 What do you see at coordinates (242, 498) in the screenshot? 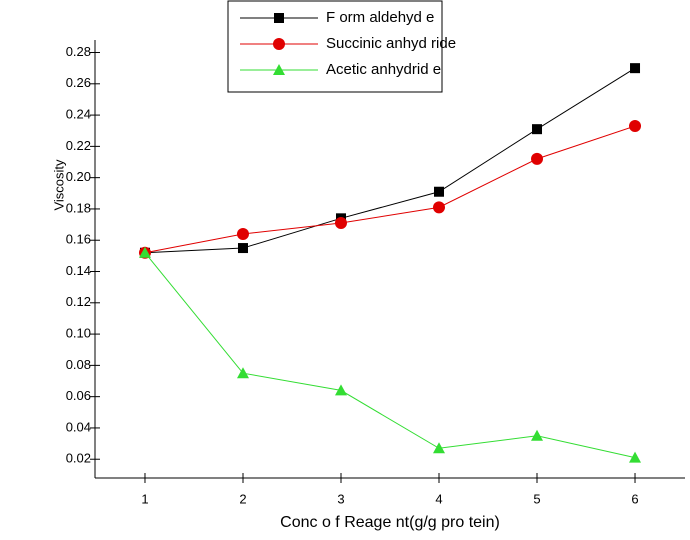
I see `x-tick-label: 2` at bounding box center [242, 498].